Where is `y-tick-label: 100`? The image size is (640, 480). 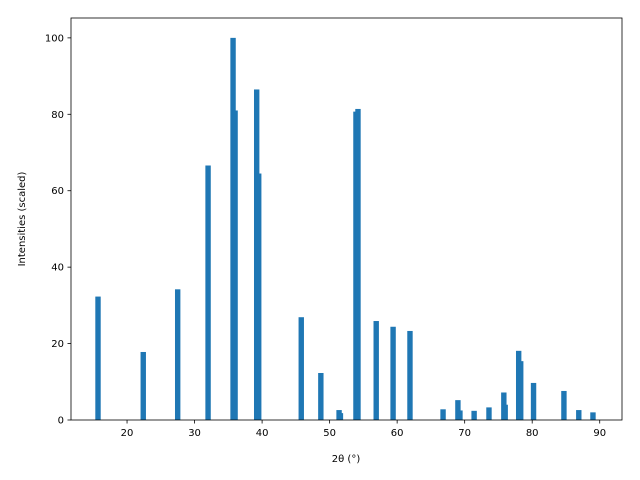 y-tick-label: 100 is located at coordinates (54, 38).